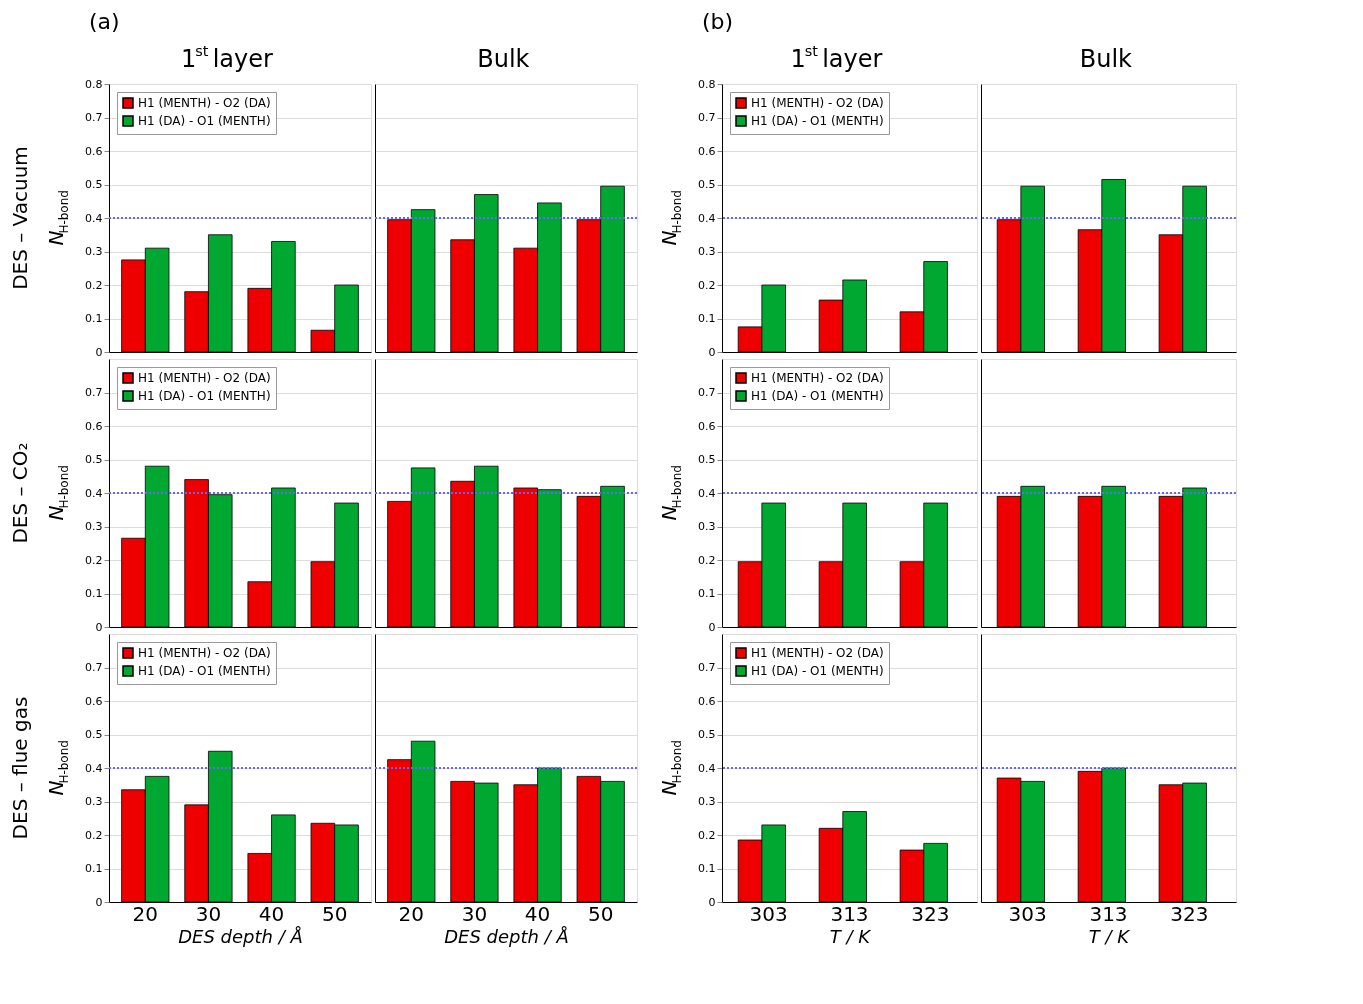  Describe the element at coordinates (20, 768) in the screenshot. I see `text: DES – flue gas` at that location.